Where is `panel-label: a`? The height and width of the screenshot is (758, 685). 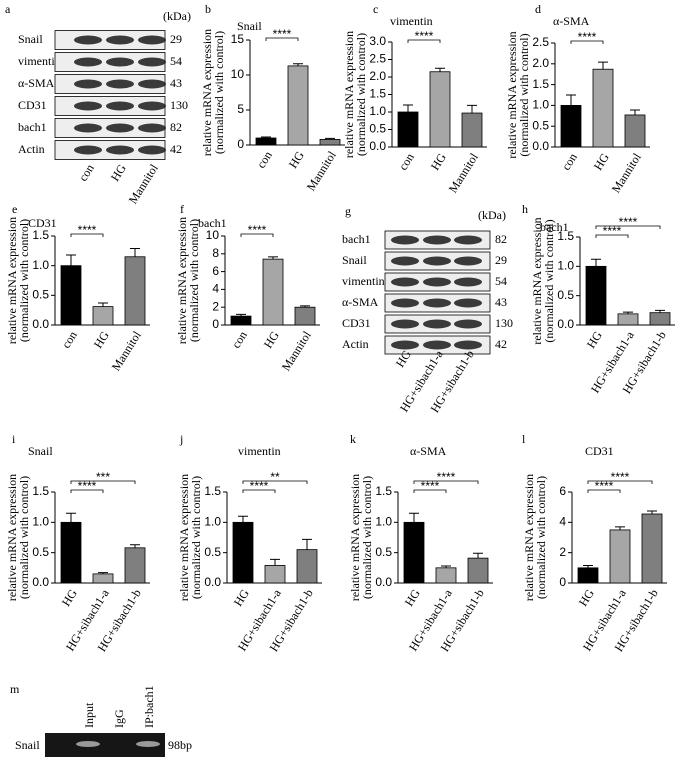 panel-label: a is located at coordinates (8, 9).